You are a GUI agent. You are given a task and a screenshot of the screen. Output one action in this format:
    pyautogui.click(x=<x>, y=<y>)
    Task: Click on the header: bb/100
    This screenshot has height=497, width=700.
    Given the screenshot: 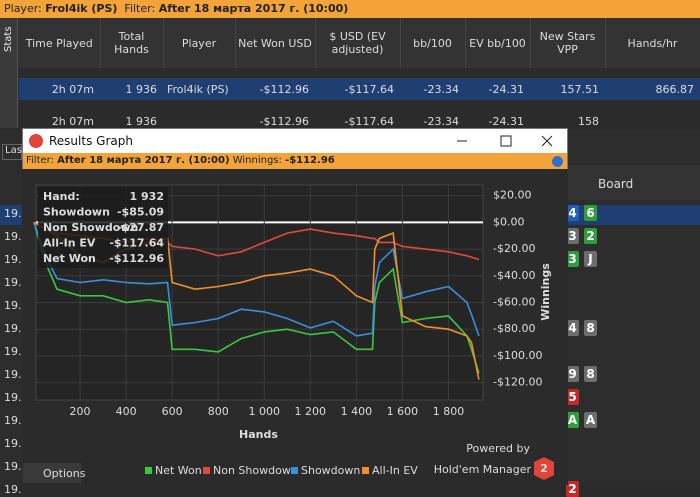 What is the action you would take?
    pyautogui.click(x=433, y=43)
    